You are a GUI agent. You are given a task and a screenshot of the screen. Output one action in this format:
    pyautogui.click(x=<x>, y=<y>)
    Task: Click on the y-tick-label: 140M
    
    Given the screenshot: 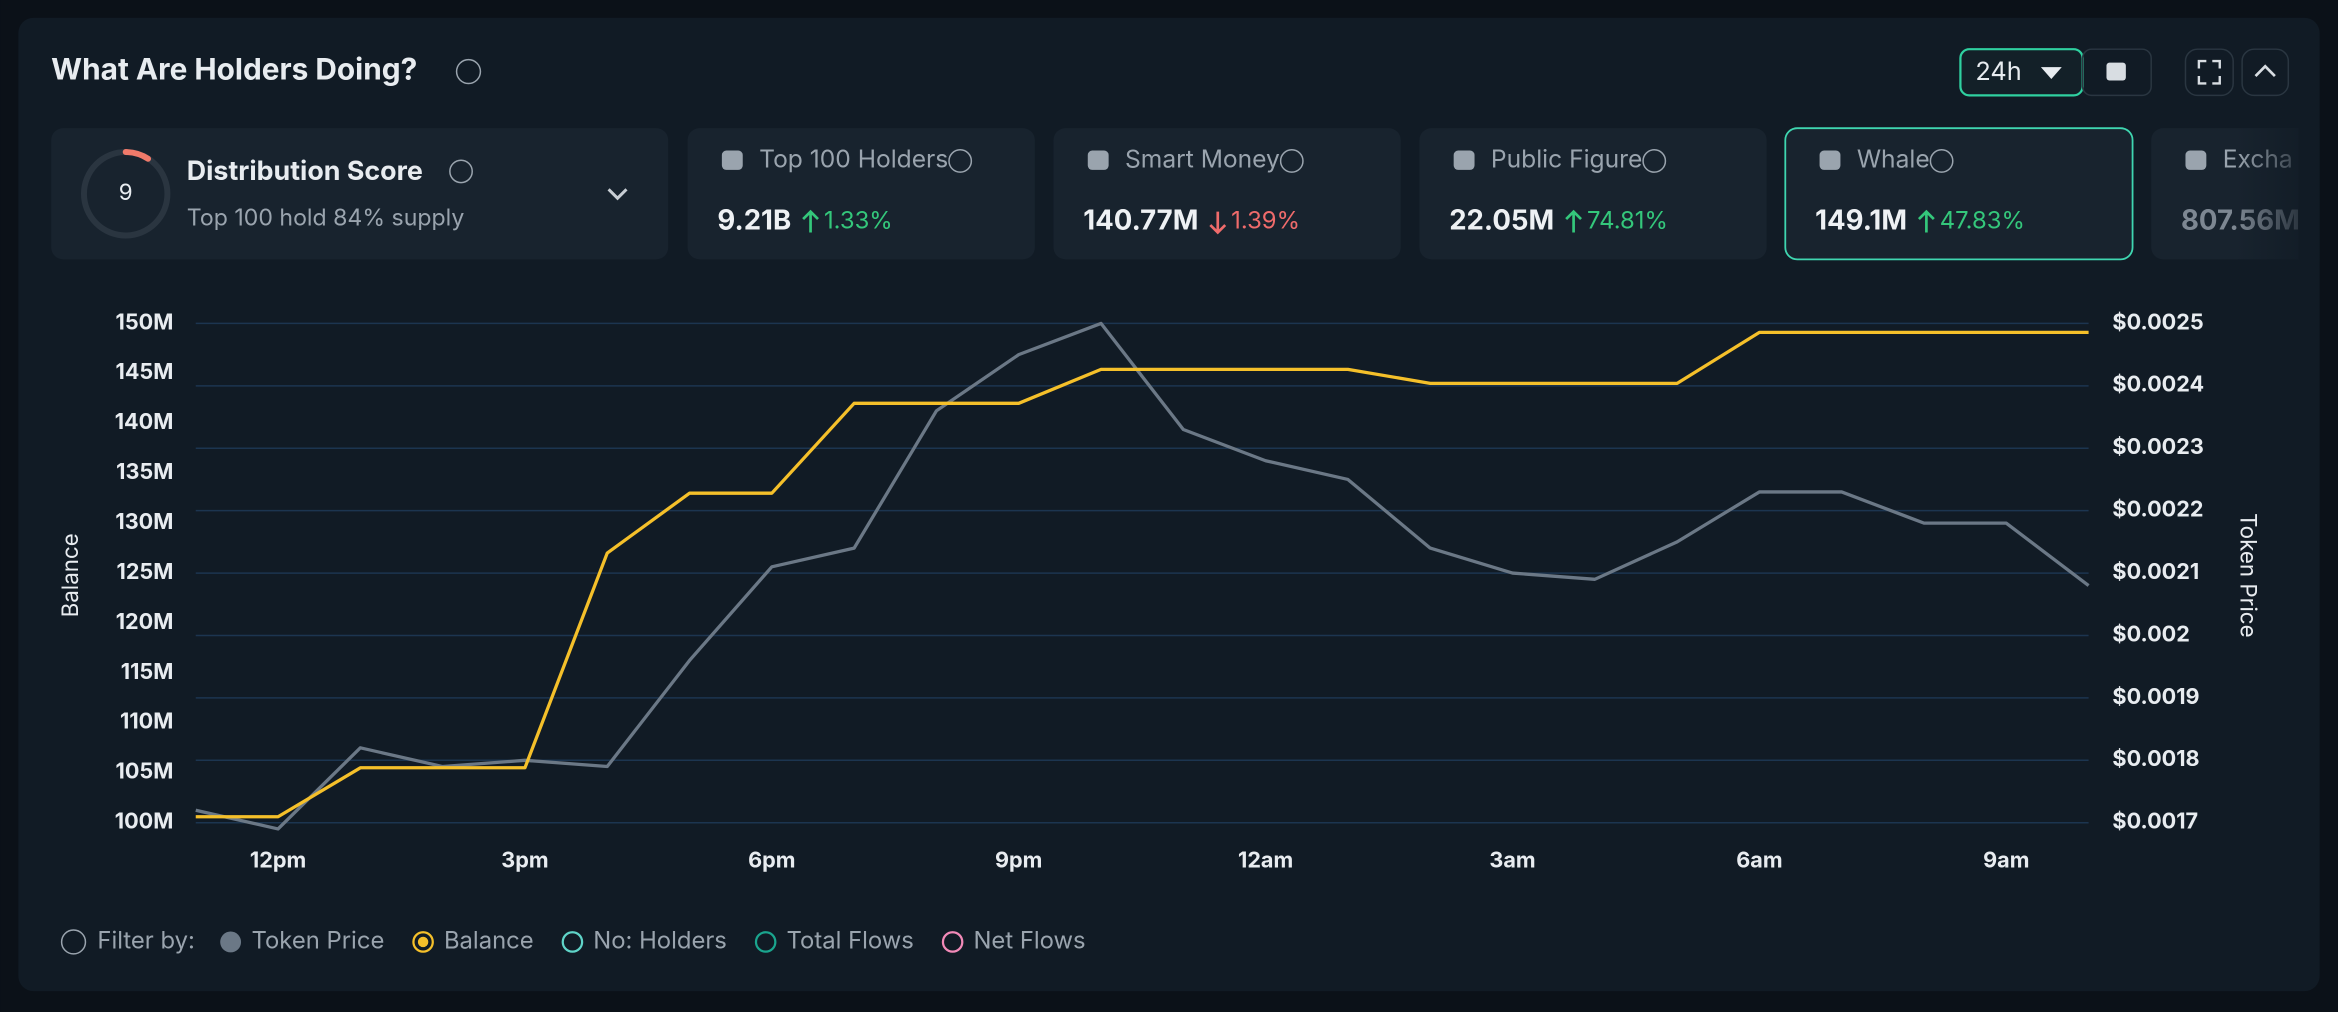 What is the action you would take?
    pyautogui.click(x=144, y=422)
    